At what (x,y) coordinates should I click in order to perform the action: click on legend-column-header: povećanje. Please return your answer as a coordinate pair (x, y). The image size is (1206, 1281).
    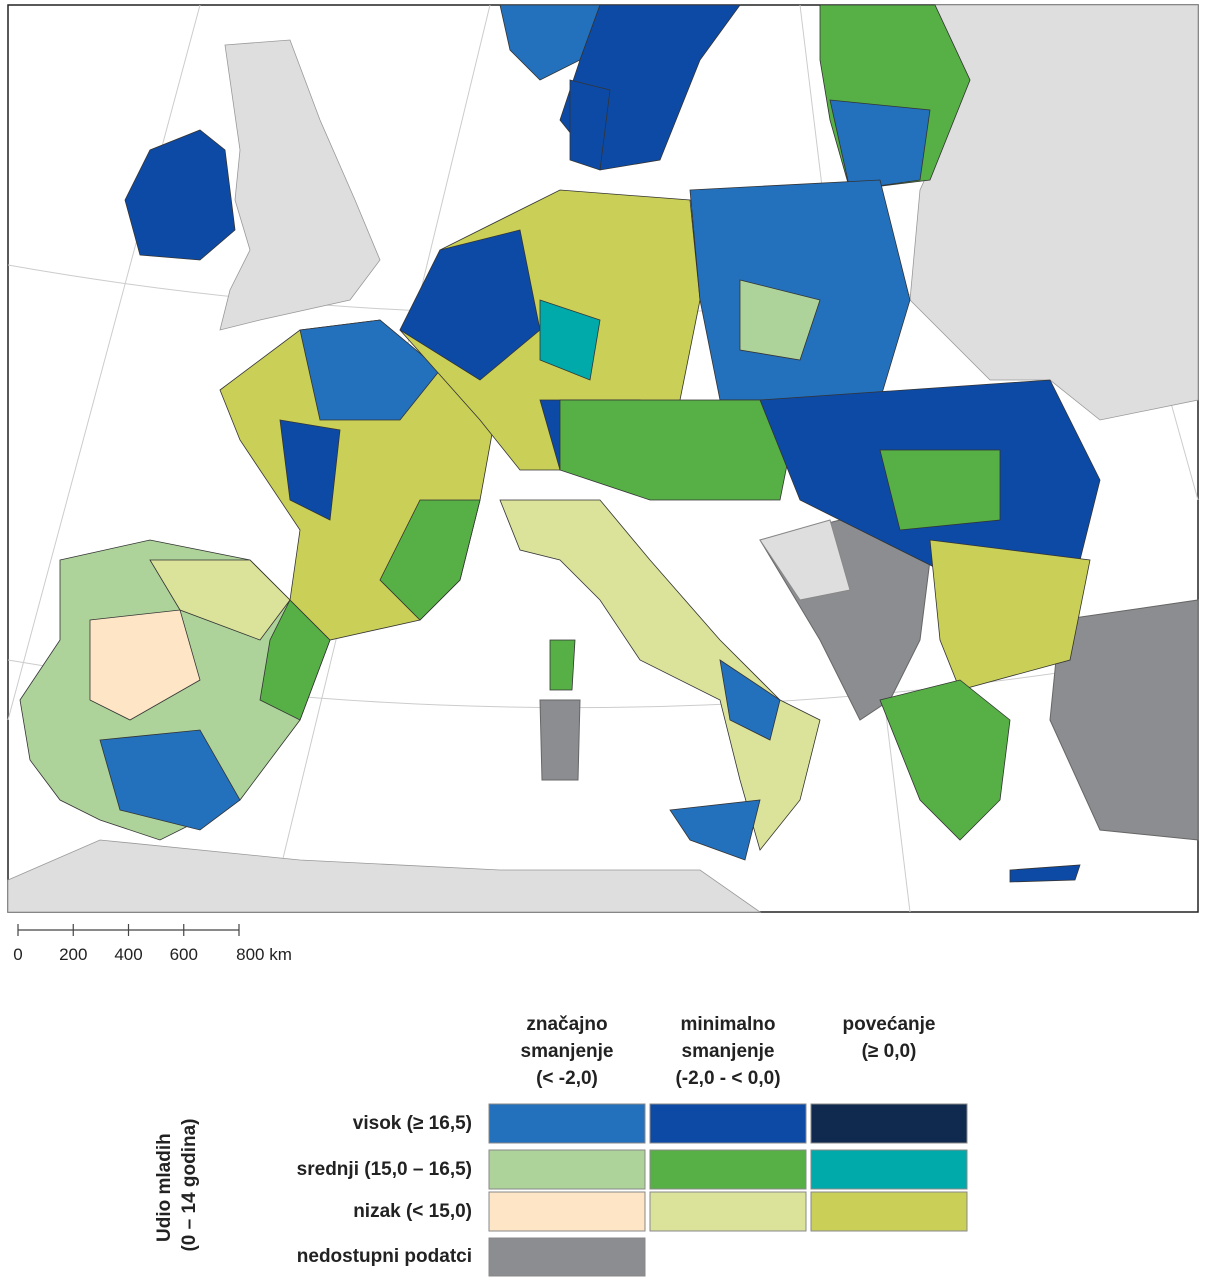
    Looking at the image, I should click on (889, 1024).